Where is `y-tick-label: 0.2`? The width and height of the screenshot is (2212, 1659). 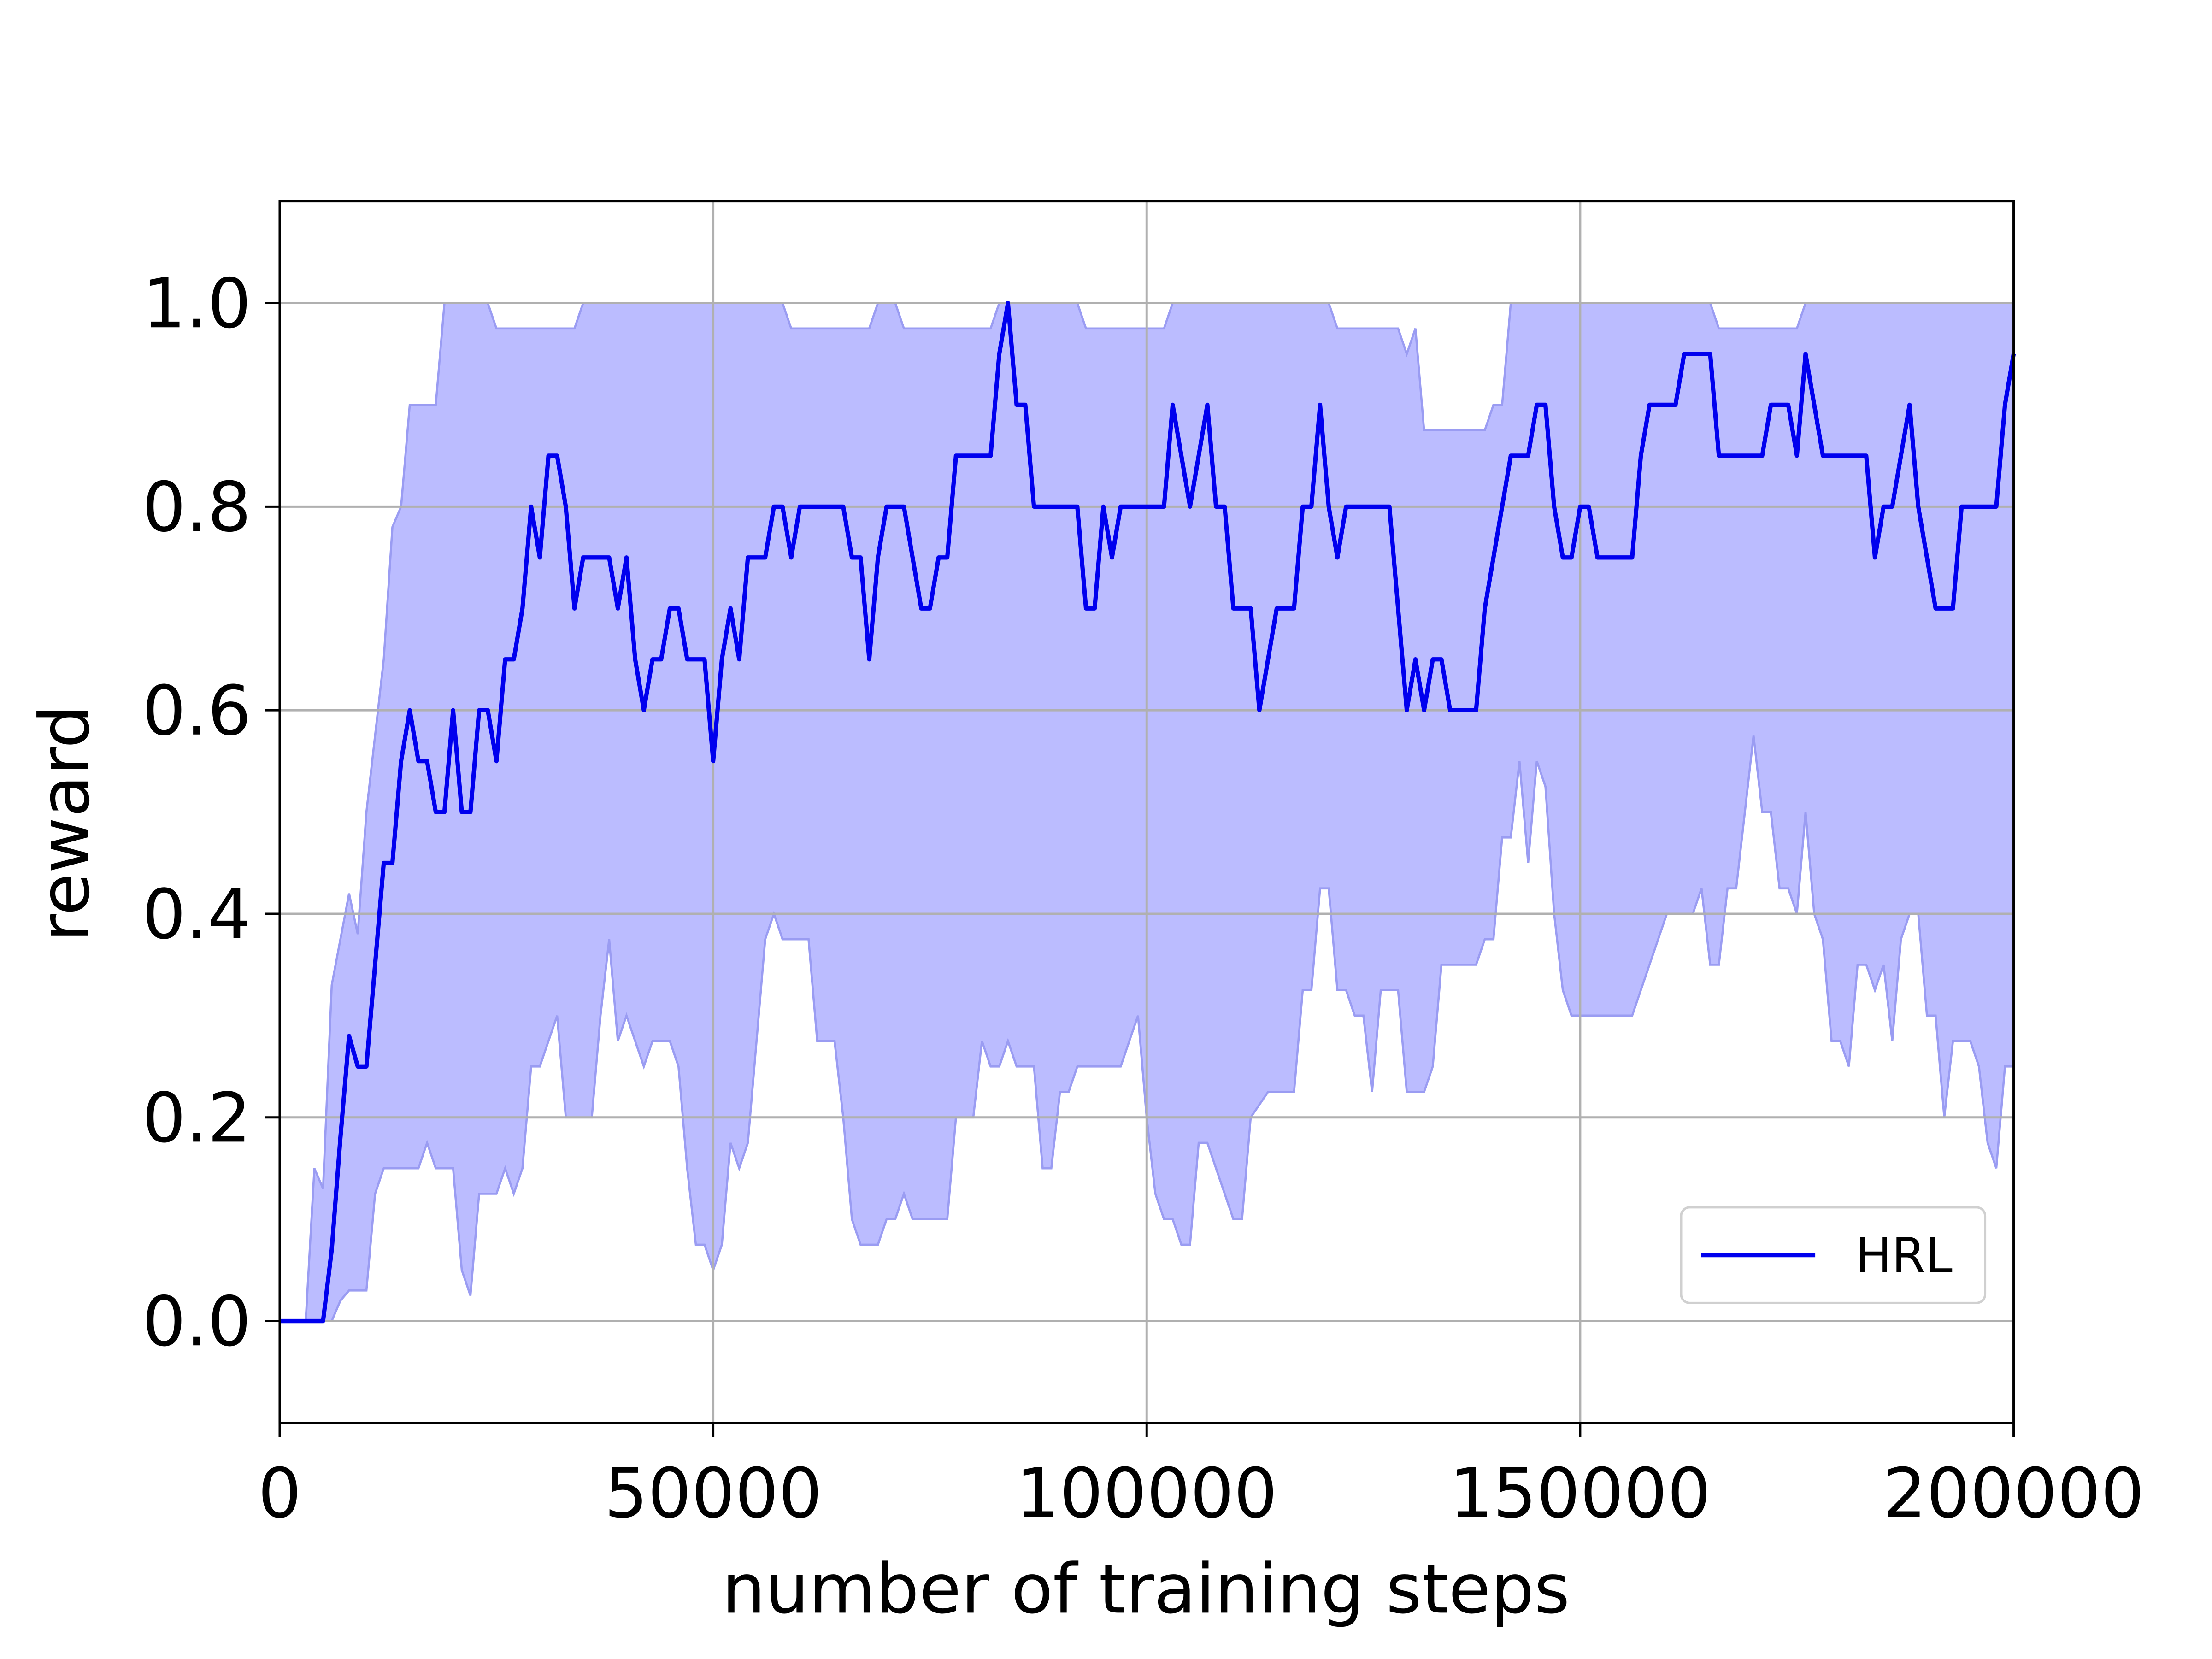 y-tick-label: 0.2 is located at coordinates (196, 1118).